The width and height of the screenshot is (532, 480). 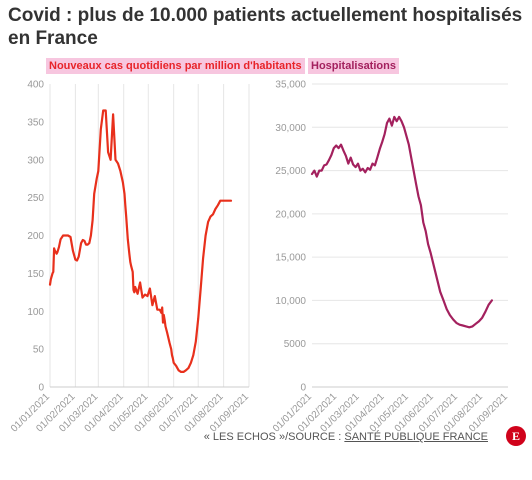 What do you see at coordinates (353, 66) in the screenshot?
I see `hospitalisations-chart-title: Hospitalisations` at bounding box center [353, 66].